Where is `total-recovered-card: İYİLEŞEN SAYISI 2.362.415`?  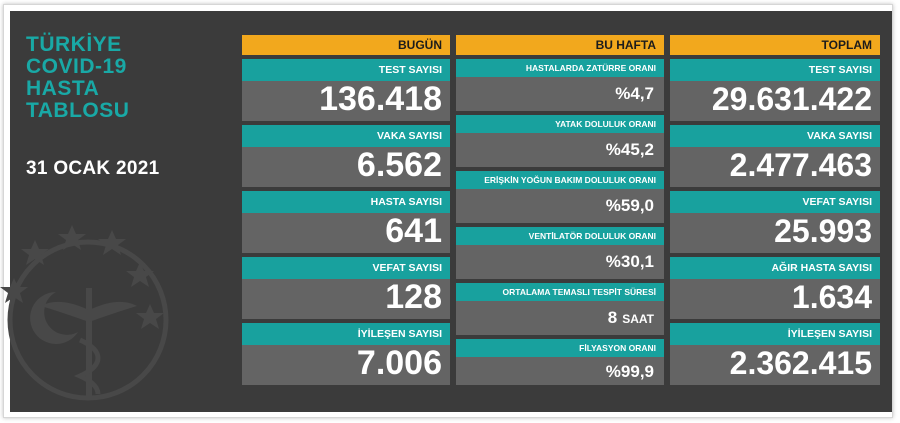 total-recovered-card: İYİLEŞEN SAYISI 2.362.415 is located at coordinates (775, 354).